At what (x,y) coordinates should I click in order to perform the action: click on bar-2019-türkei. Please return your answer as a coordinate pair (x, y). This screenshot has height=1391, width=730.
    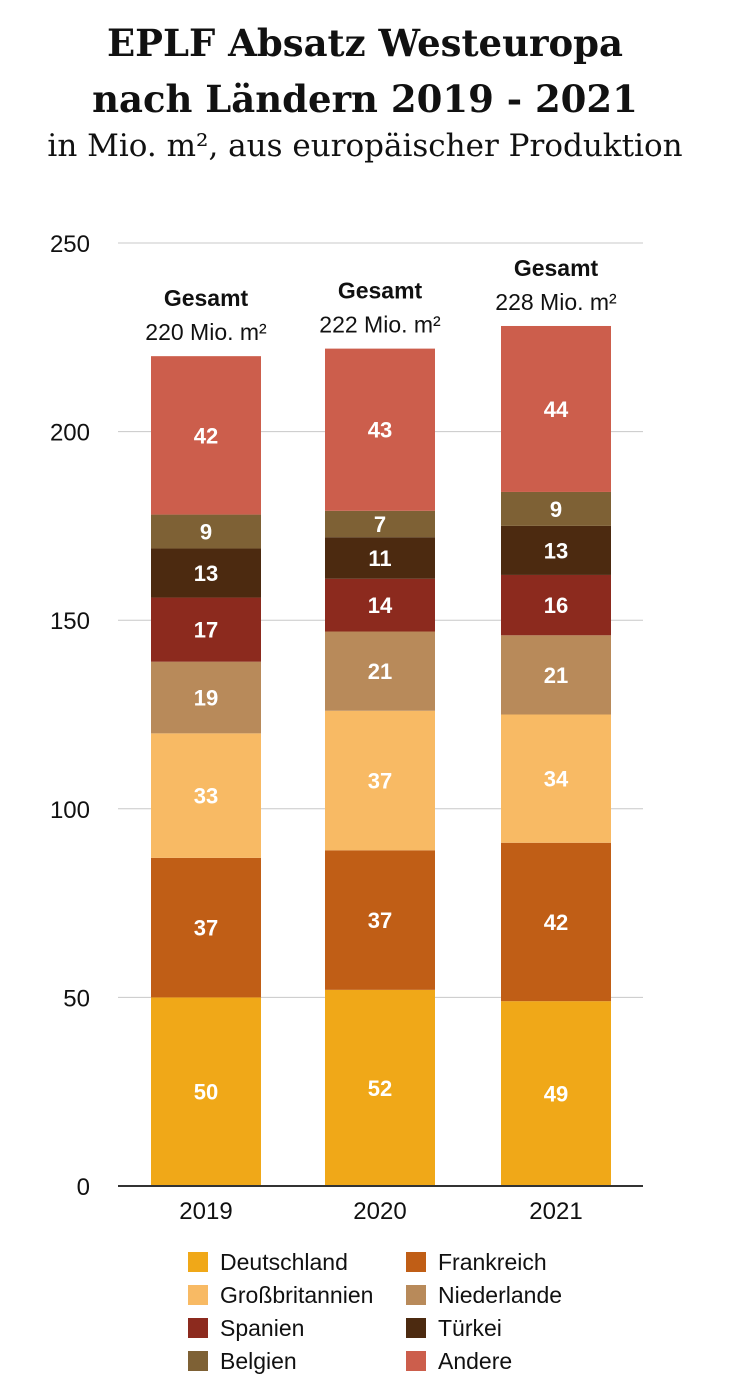
    Looking at the image, I should click on (206, 573).